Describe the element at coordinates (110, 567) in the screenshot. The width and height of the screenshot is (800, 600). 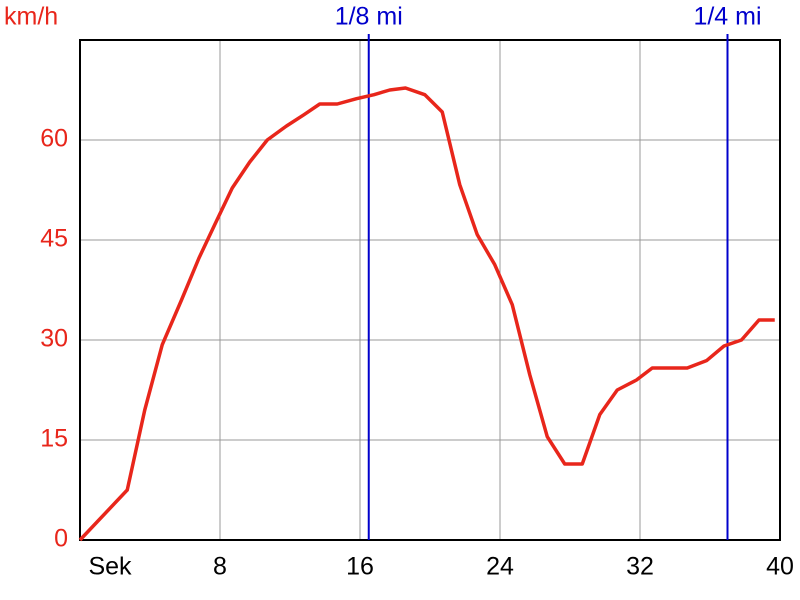
I see `x-tick-label: Sek` at that location.